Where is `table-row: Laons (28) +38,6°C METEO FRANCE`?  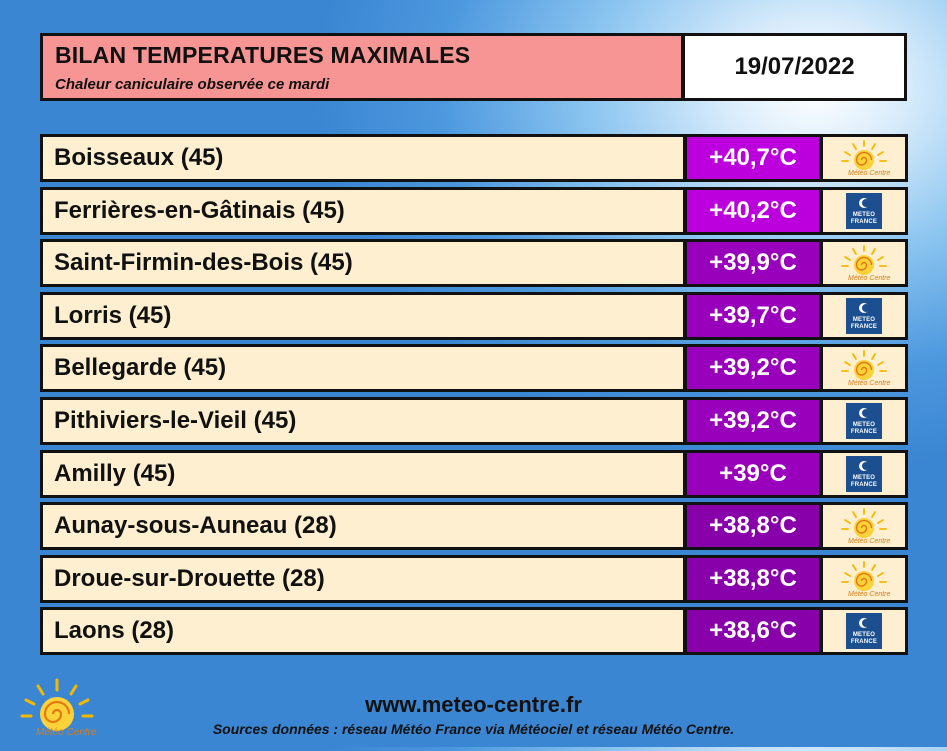 table-row: Laons (28) +38,6°C METEO FRANCE is located at coordinates (474, 631).